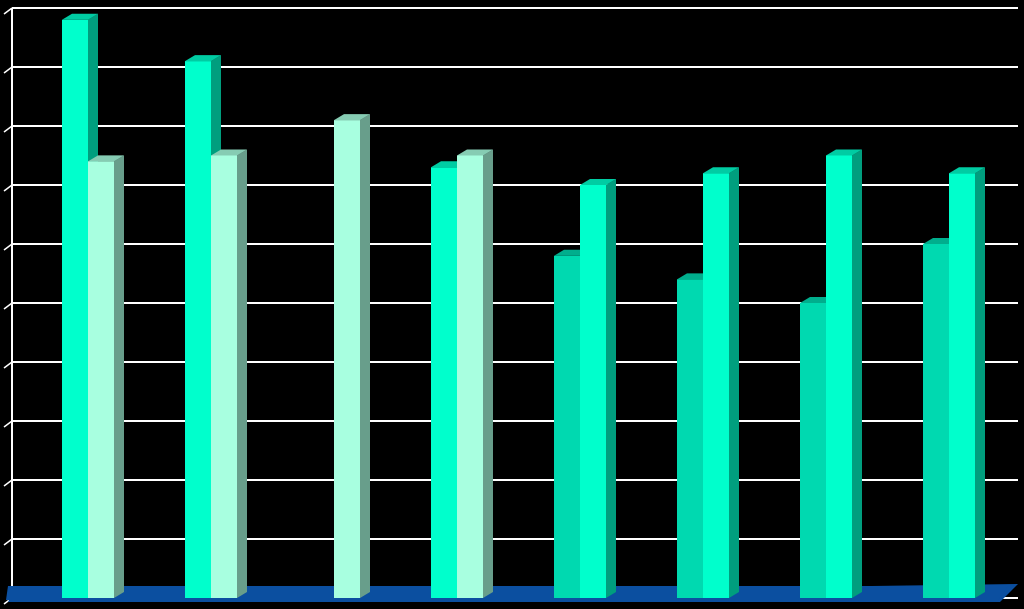 Image resolution: width=1024 pixels, height=609 pixels. I want to click on chart-floor, so click(512, 593).